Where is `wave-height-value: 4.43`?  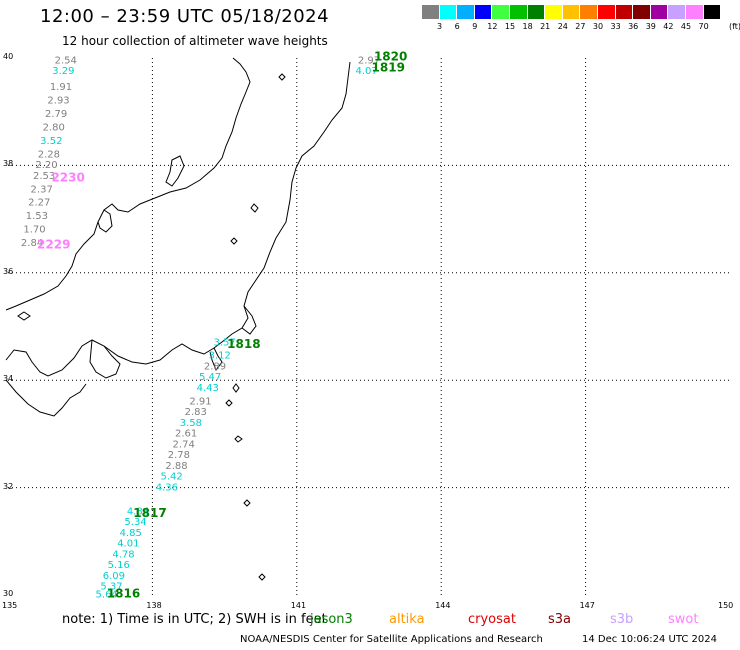 wave-height-value: 4.43 is located at coordinates (208, 388).